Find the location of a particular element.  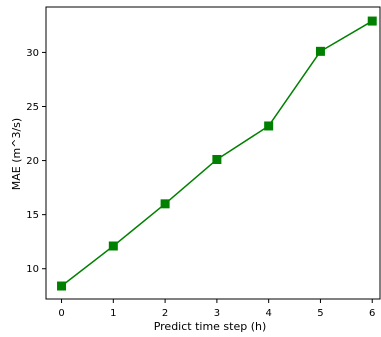

x-tick-label: 1 is located at coordinates (113, 313).